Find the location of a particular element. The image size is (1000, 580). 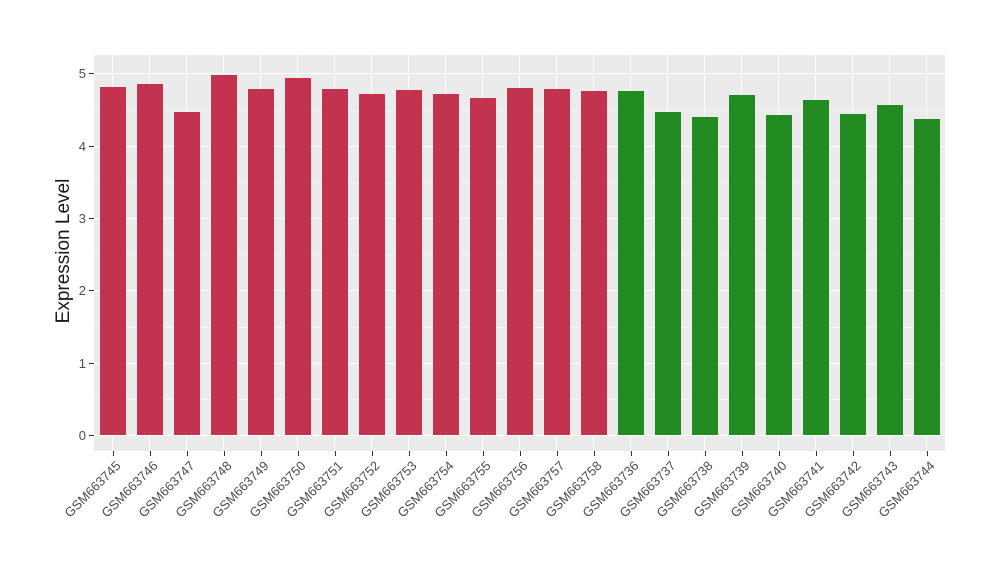

bar-GSM663738 is located at coordinates (704, 275).